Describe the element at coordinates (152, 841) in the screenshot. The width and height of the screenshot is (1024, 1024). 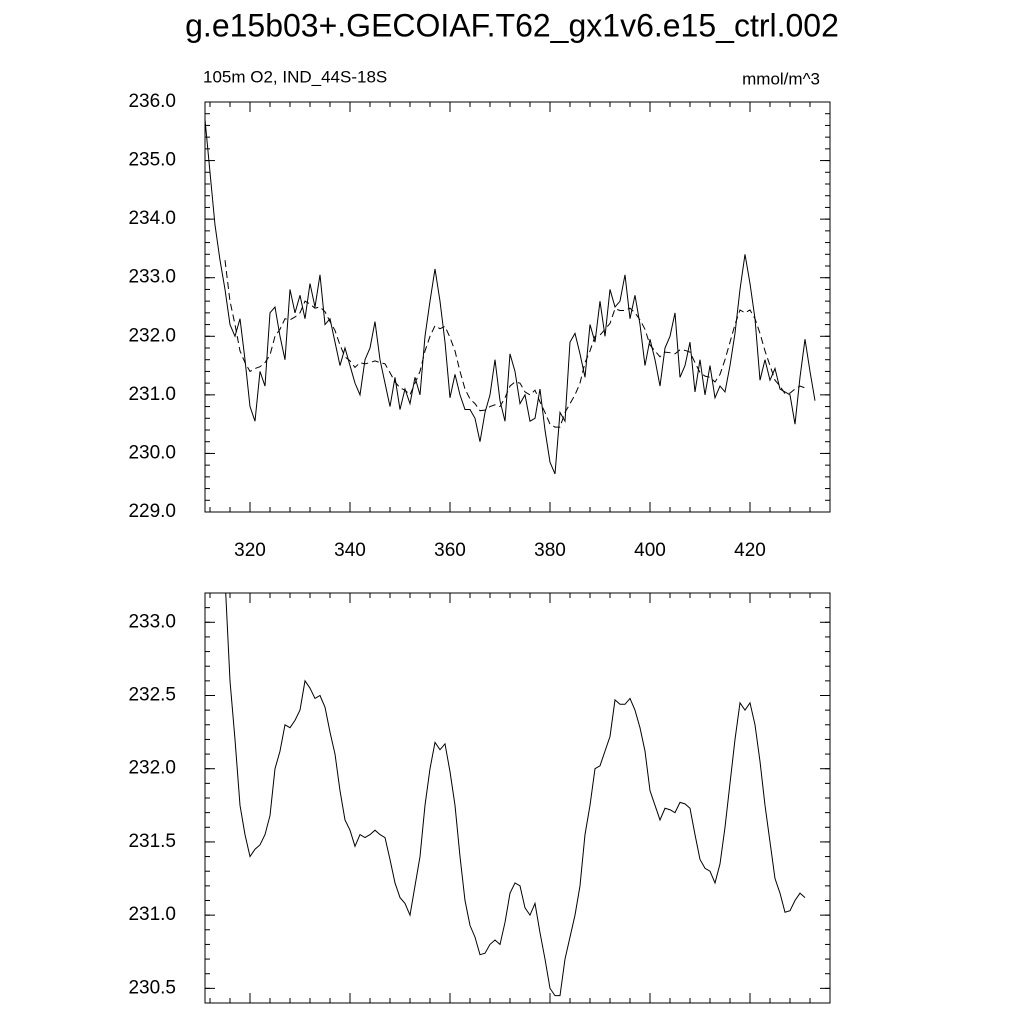
I see `y-tick-label: 231.5` at that location.